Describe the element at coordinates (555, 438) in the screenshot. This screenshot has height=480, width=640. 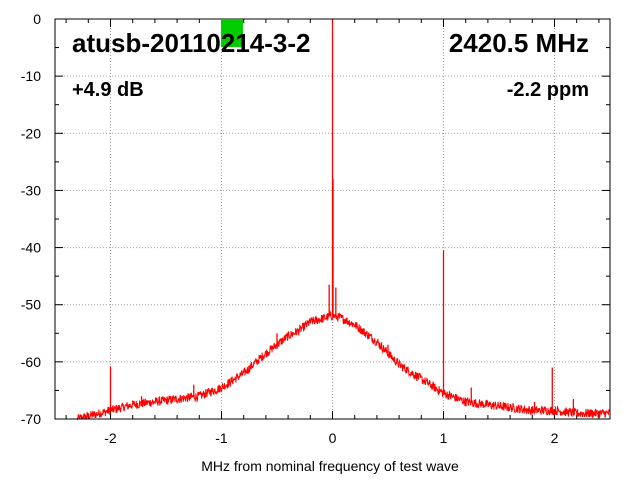
I see `x-tick-label: 2` at that location.